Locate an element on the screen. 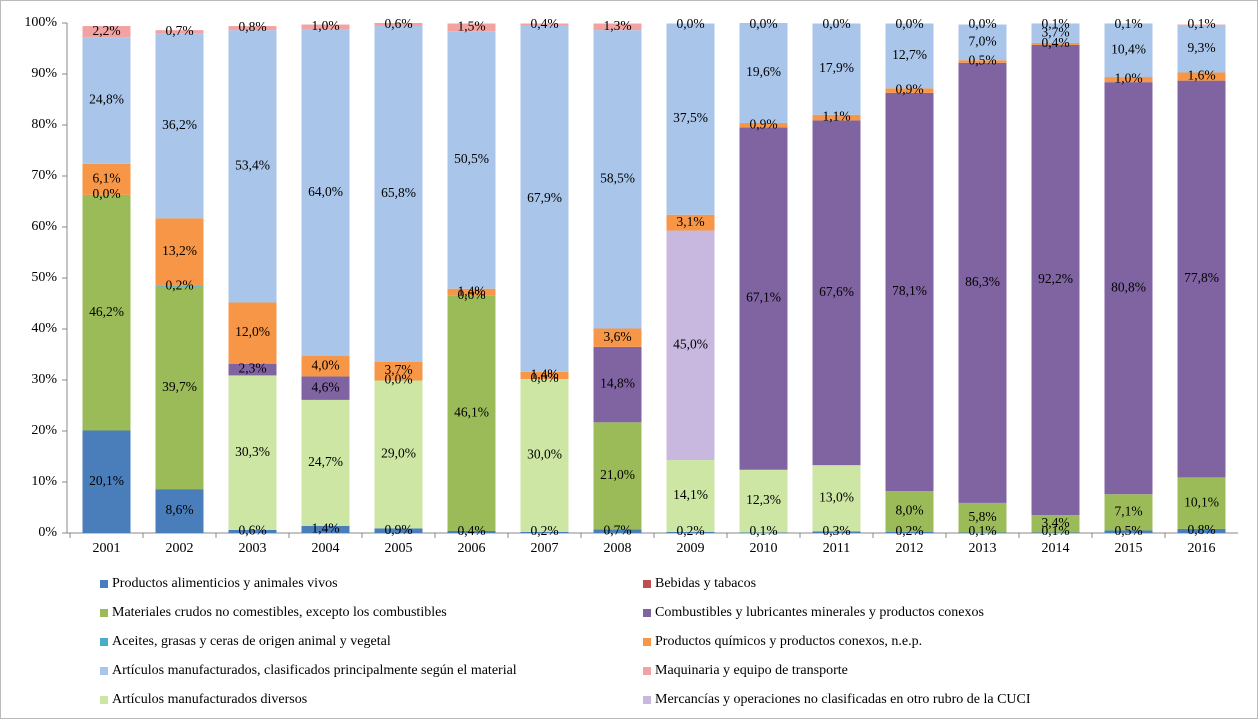  value-label: 0,7% is located at coordinates (179, 30).